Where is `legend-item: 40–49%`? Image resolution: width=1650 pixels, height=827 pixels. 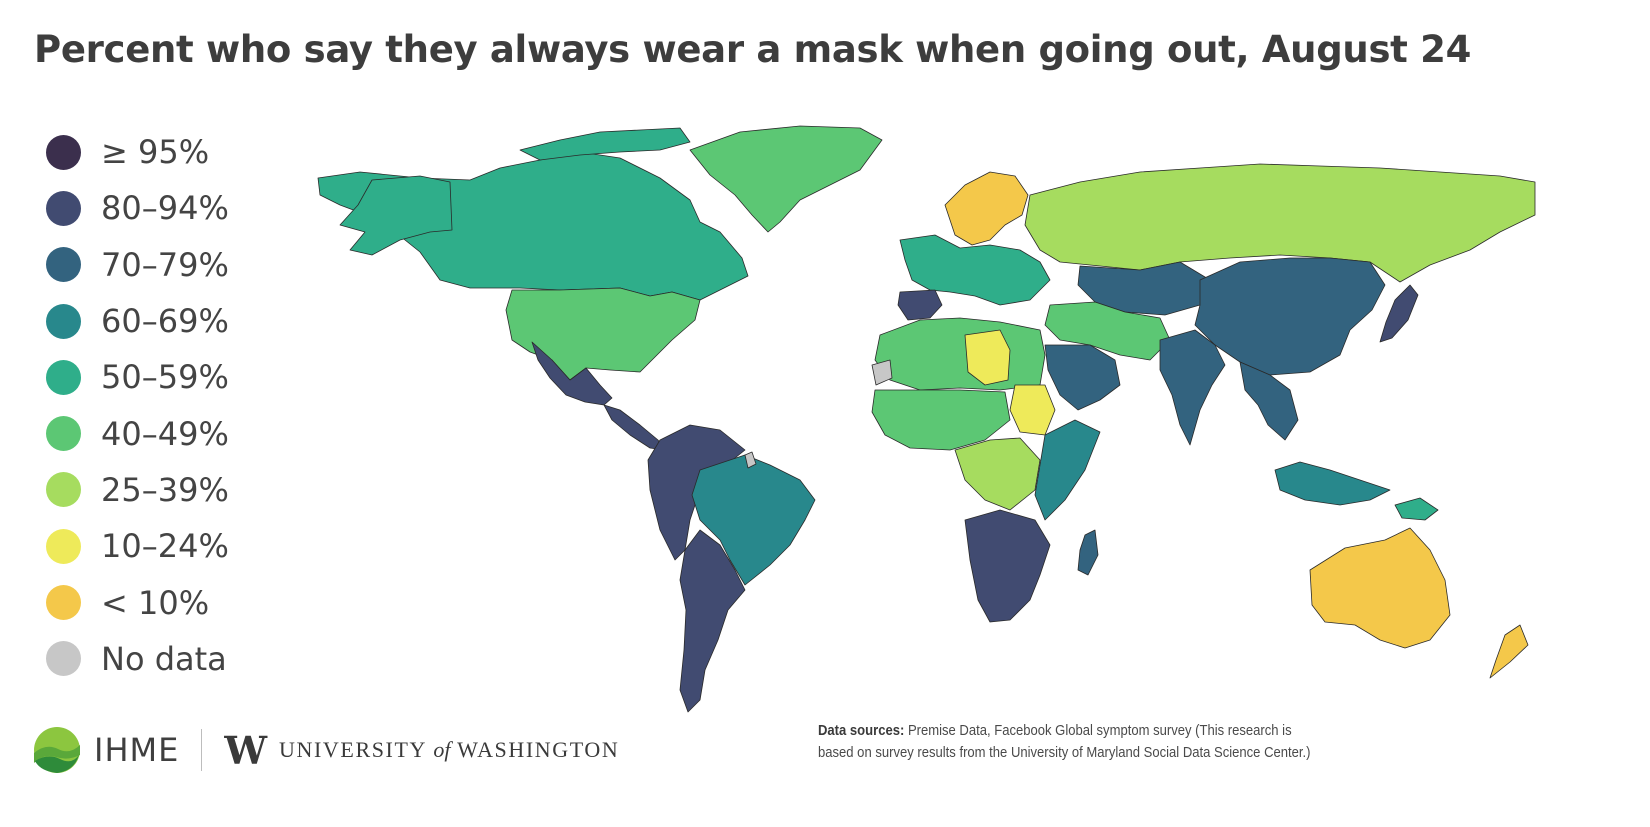 legend-item: 40–49% is located at coordinates (137, 433).